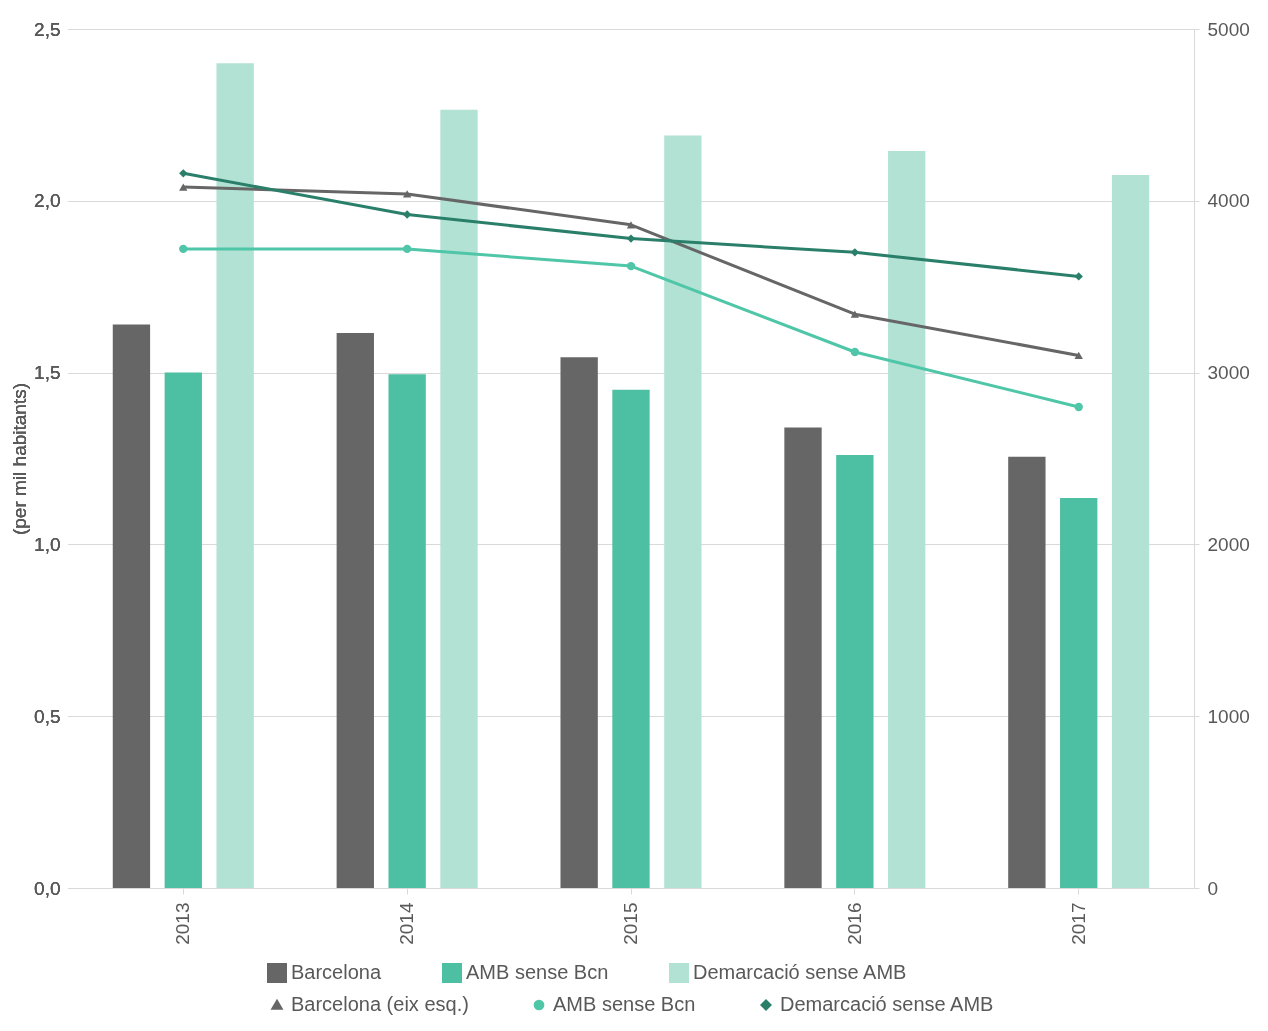 The image size is (1268, 1031). Describe the element at coordinates (47, 373) in the screenshot. I see `y-tick-label: 1,5` at that location.